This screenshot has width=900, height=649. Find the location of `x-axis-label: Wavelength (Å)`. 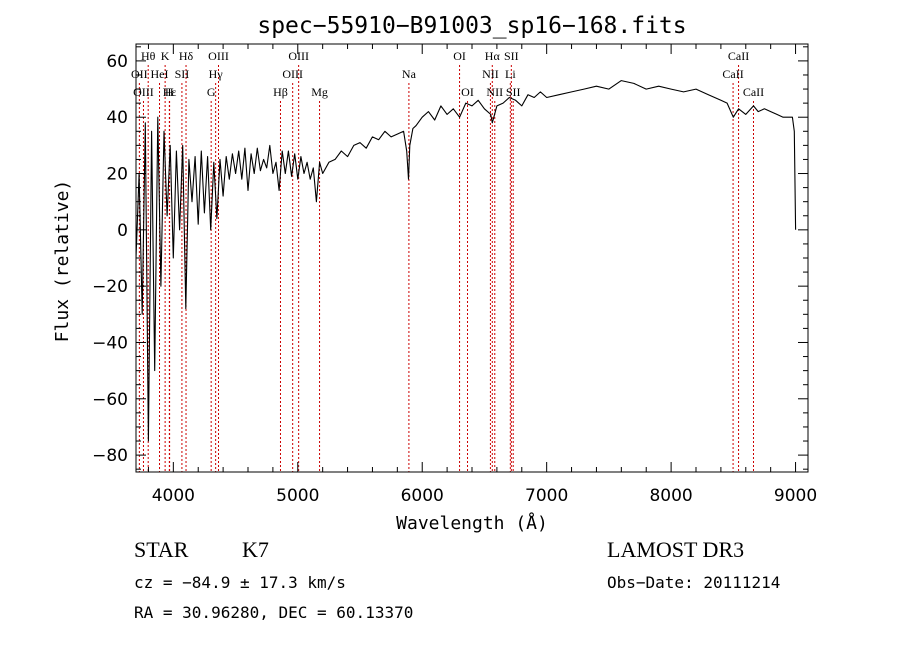

x-axis-label: Wavelength (Å) is located at coordinates (472, 523).